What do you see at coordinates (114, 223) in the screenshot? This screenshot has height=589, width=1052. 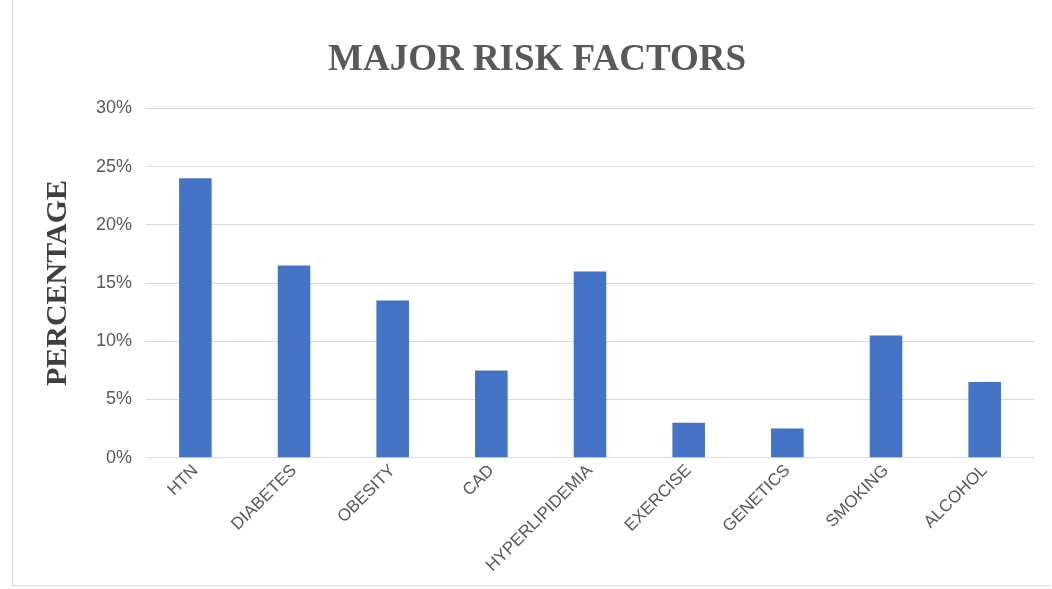 I see `y-tick-label: 20%` at bounding box center [114, 223].